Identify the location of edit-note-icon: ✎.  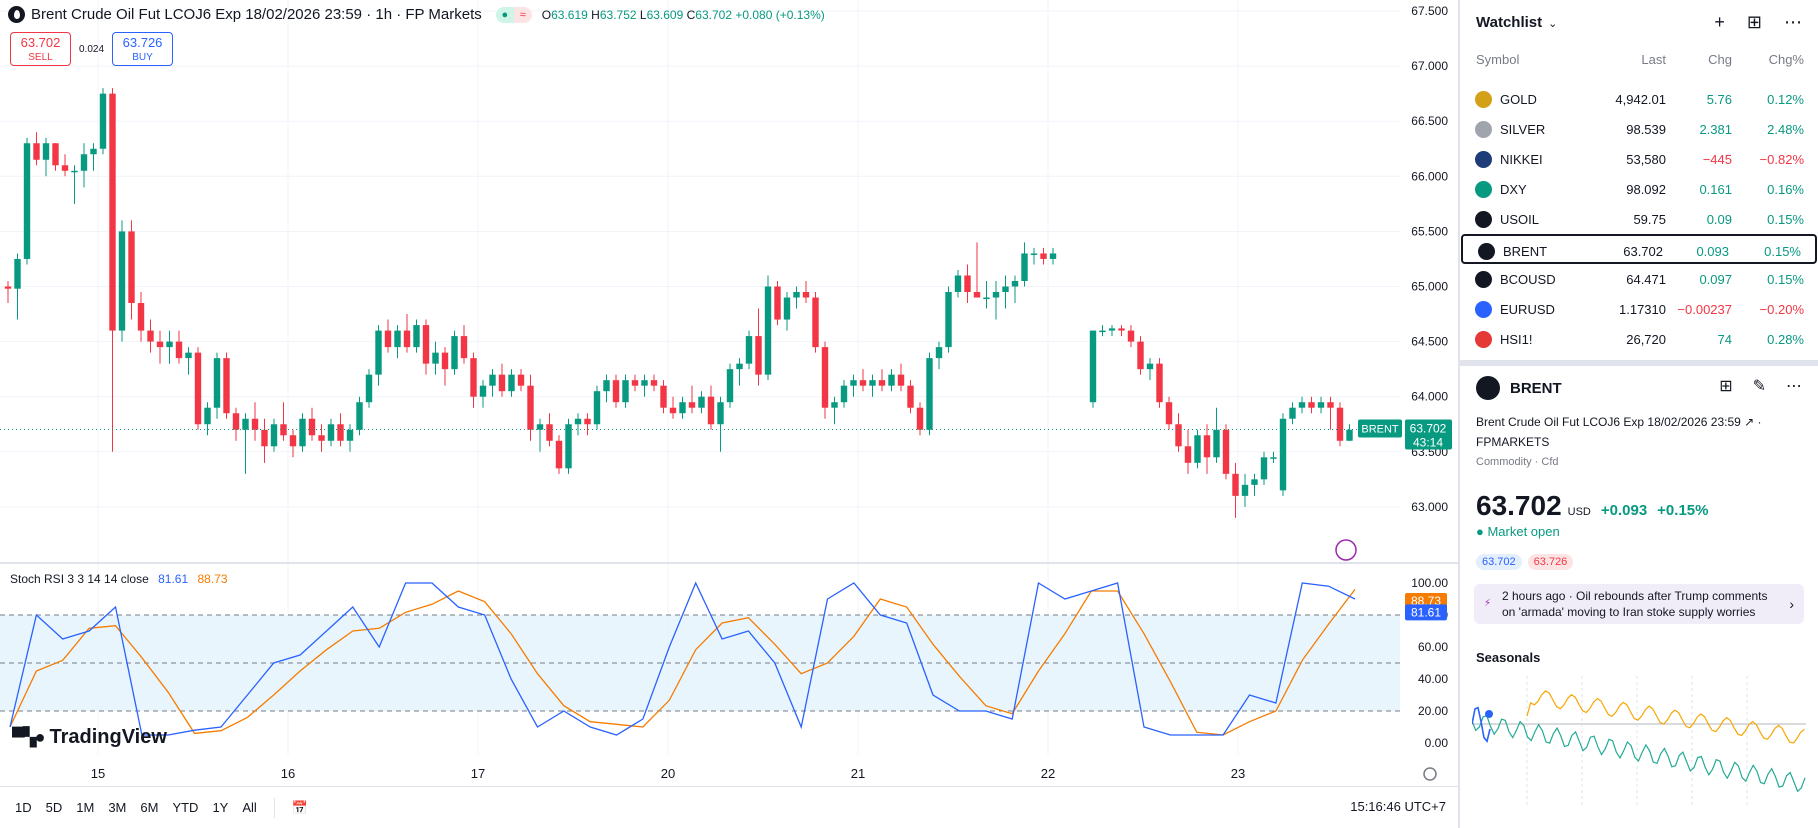
(1759, 386).